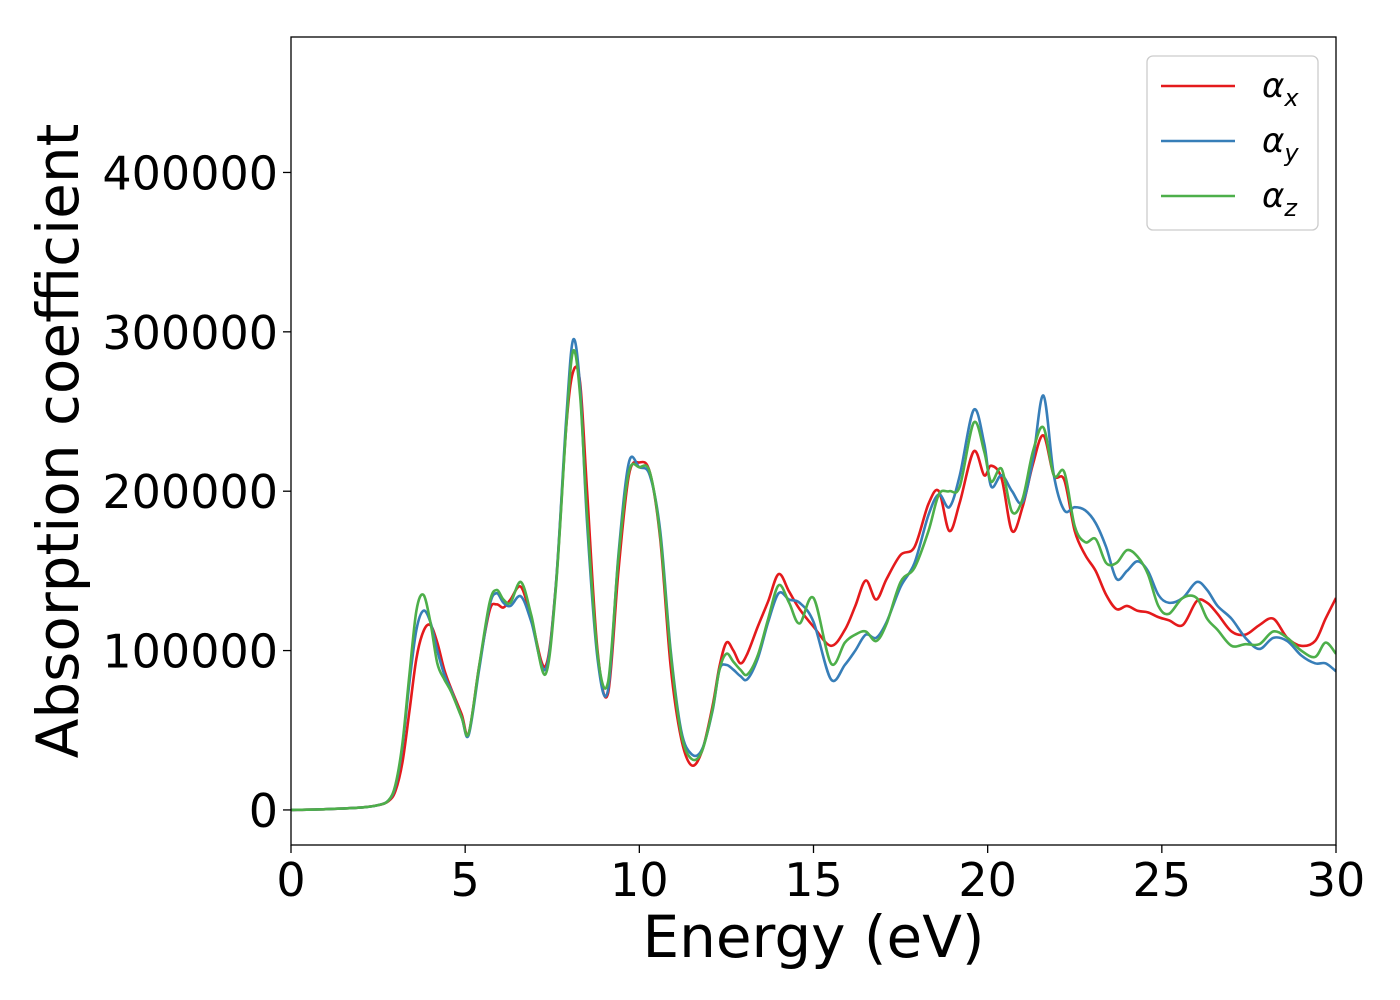 The width and height of the screenshot is (1400, 1000). What do you see at coordinates (190, 652) in the screenshot?
I see `y-tick-label: 100000` at bounding box center [190, 652].